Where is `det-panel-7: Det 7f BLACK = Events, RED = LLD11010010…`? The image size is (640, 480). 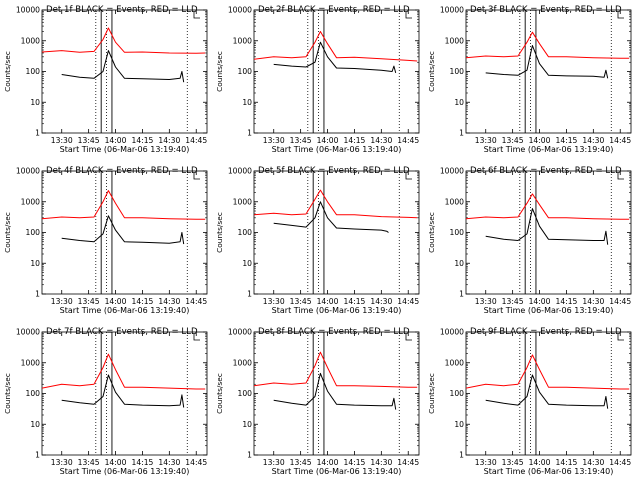
det-panel-7: Det 7f BLACK = Events, RED = LLD11010010… is located at coordinates (105, 401).